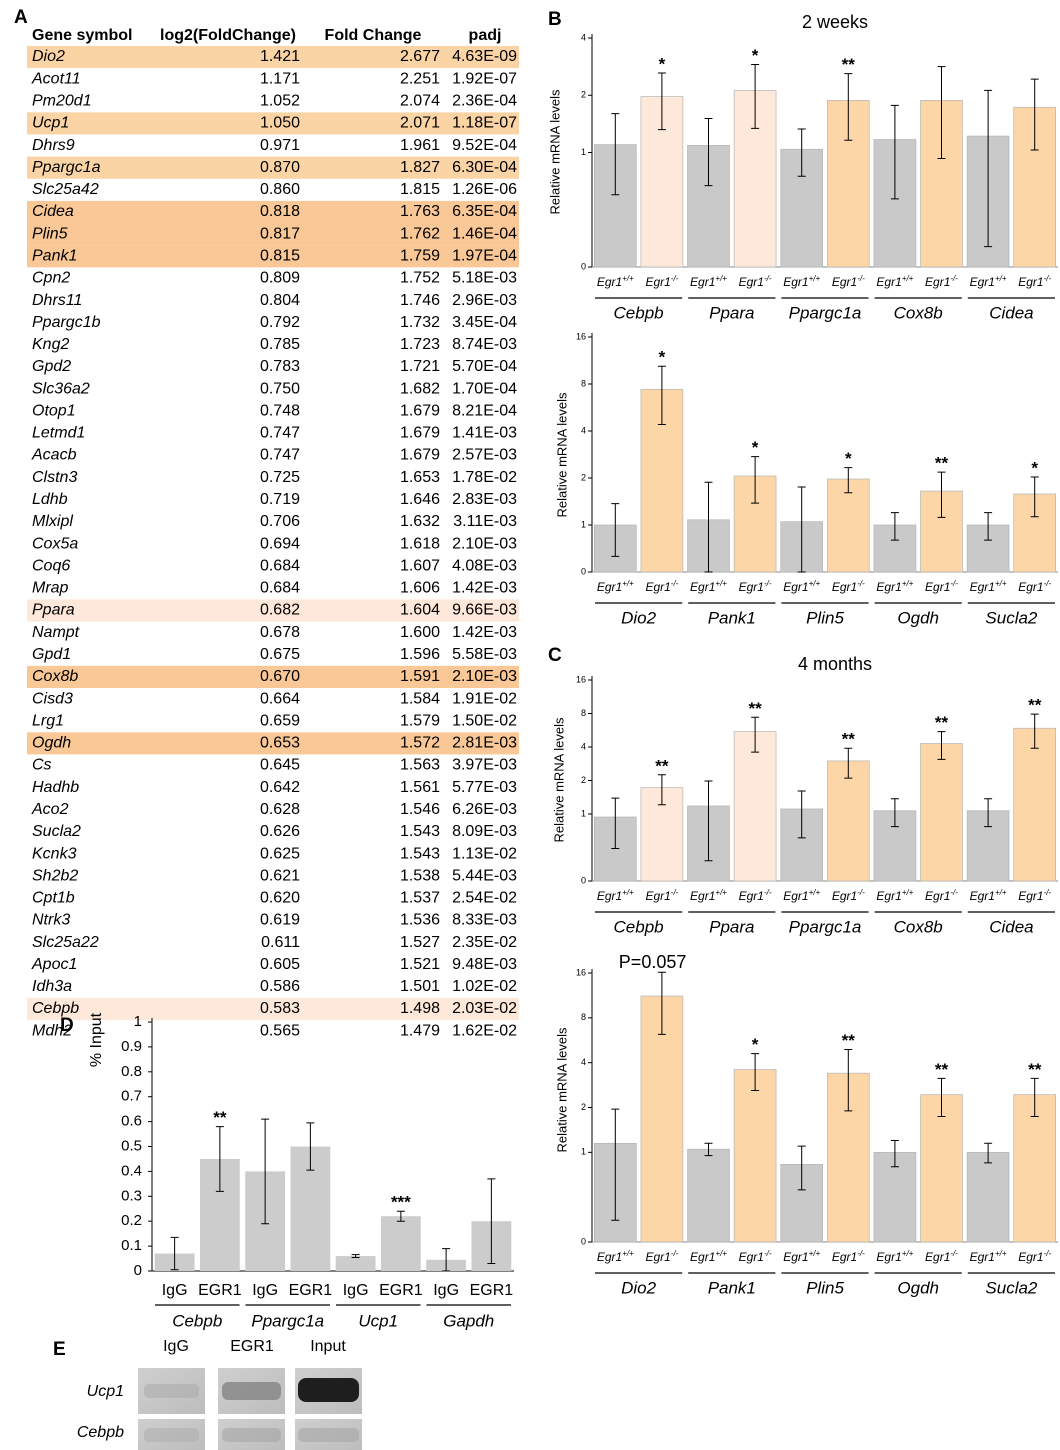 This screenshot has width=1060, height=1450. Describe the element at coordinates (65, 189) in the screenshot. I see `gene-symbol: Slc25a42` at that location.